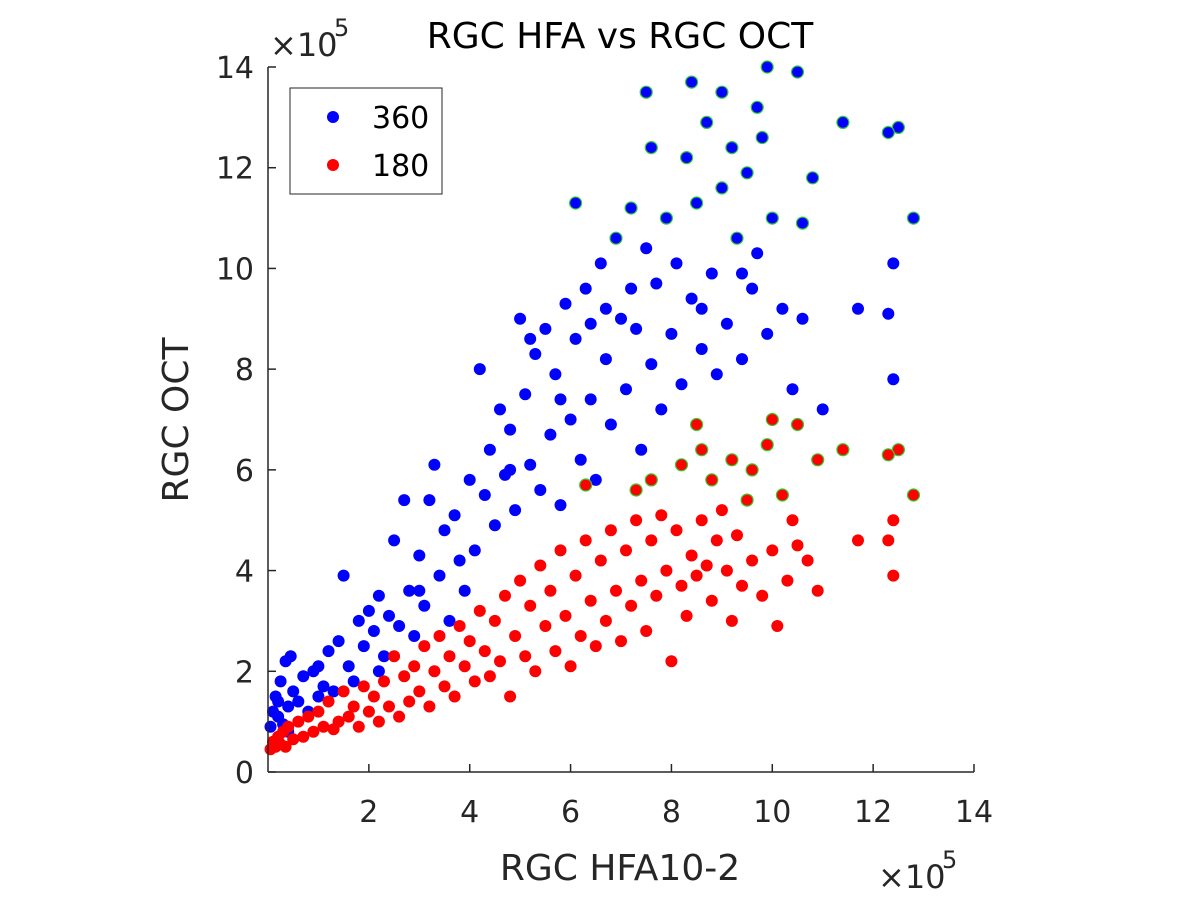 This screenshot has height=900, width=1200. Describe the element at coordinates (366, 141) in the screenshot. I see `legend: 360 180` at that location.